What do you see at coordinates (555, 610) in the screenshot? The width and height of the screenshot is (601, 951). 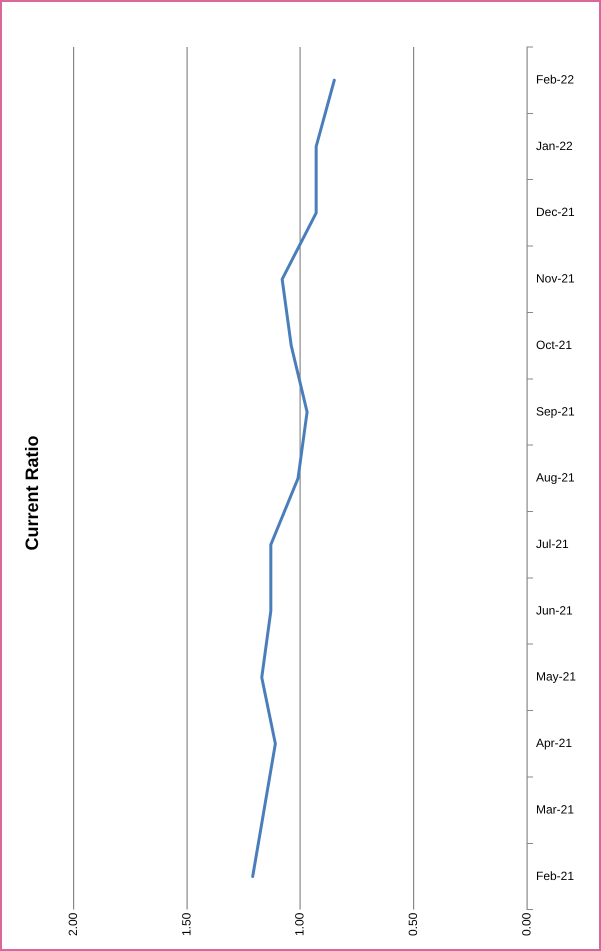 I see `y-tick-label: Jun-21` at bounding box center [555, 610].